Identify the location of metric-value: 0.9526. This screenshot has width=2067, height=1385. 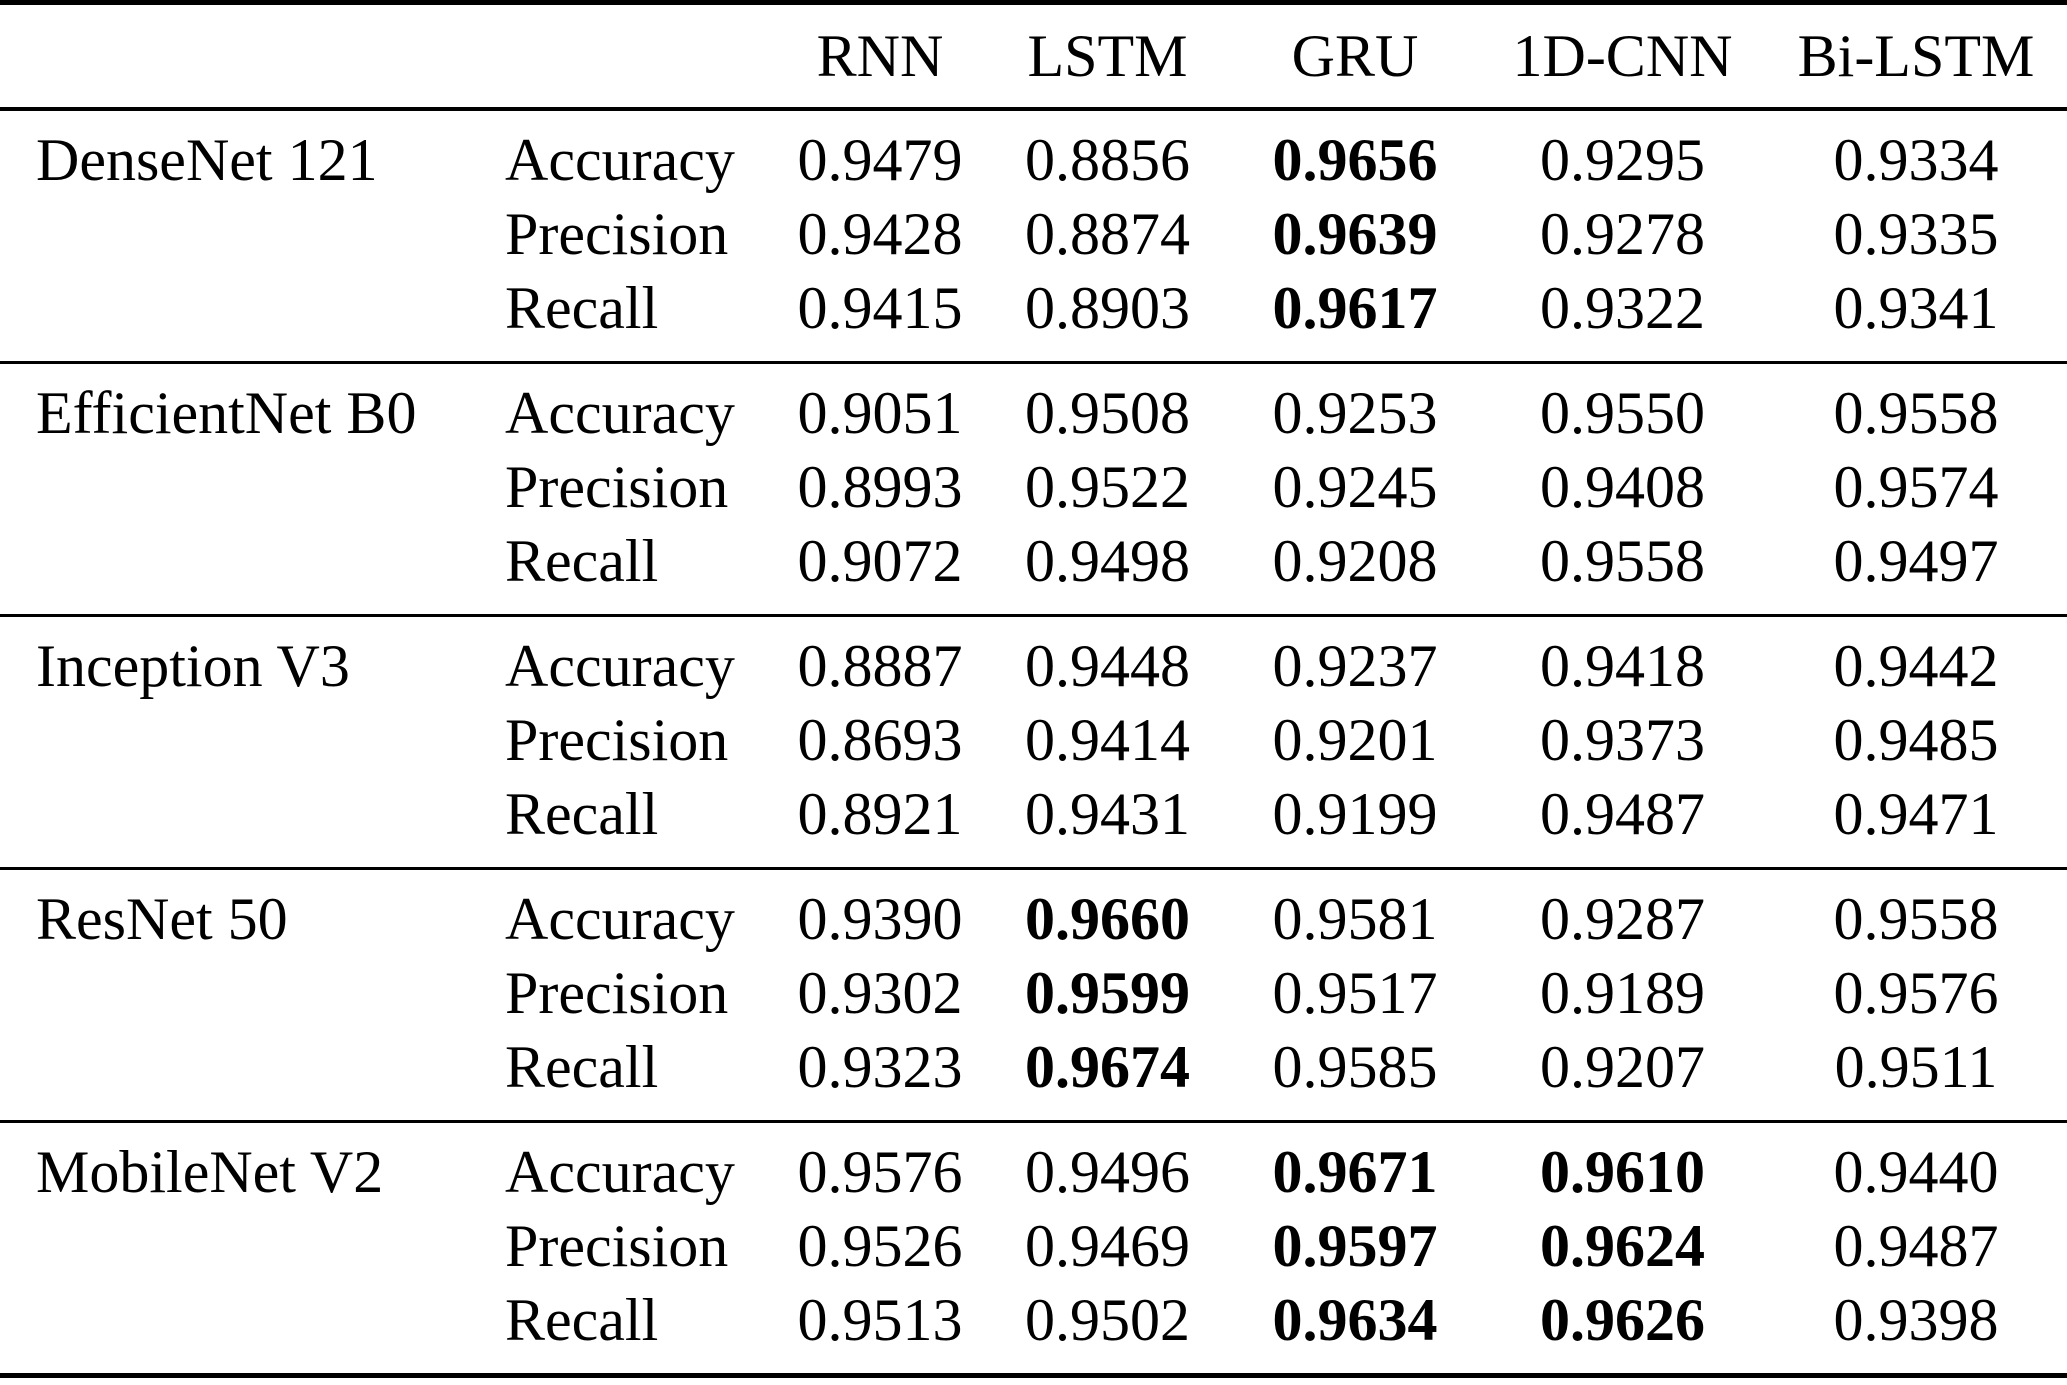
(880, 1245).